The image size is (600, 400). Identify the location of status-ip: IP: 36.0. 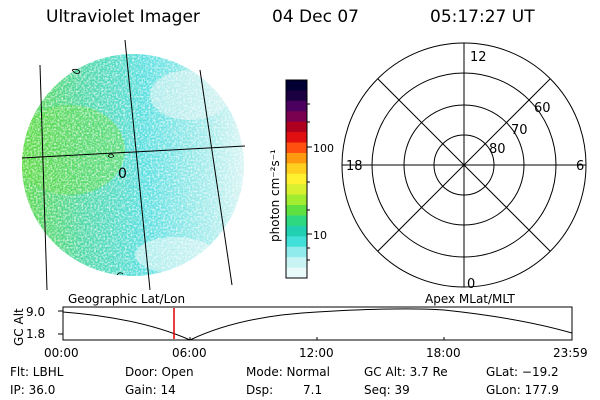
(33, 390).